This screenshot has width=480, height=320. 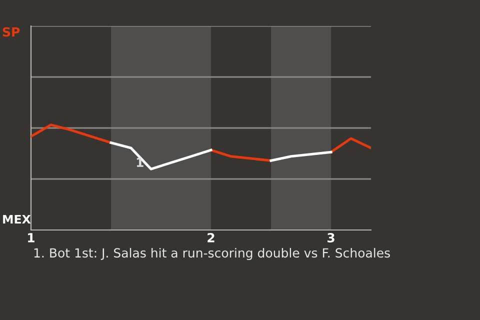 What do you see at coordinates (212, 254) in the screenshot?
I see `text: 1. Bot 1st: J. Salas hit a run-scoring double vs F. Schoales` at bounding box center [212, 254].